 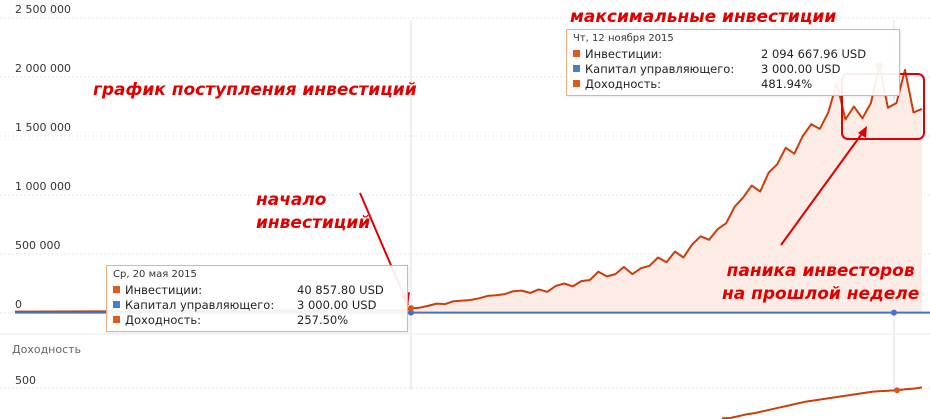 What do you see at coordinates (787, 83) in the screenshot?
I see `tooltip-value: 481.94%` at bounding box center [787, 83].